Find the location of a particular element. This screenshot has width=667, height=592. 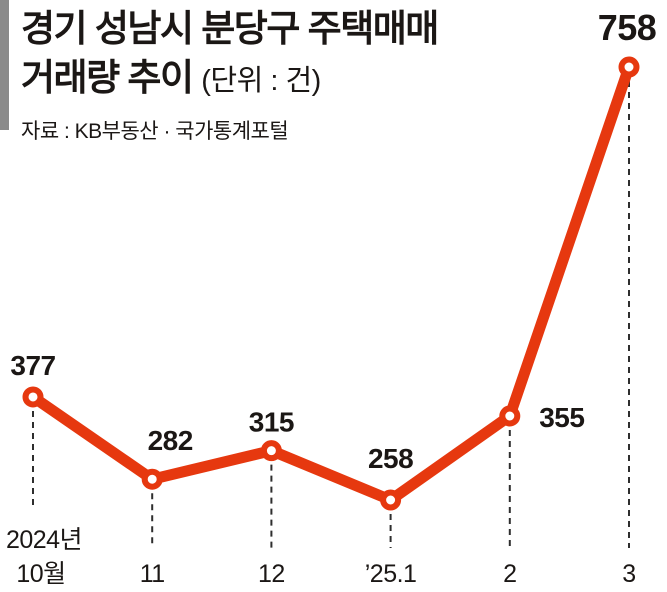

value-label: 258 is located at coordinates (390, 458).